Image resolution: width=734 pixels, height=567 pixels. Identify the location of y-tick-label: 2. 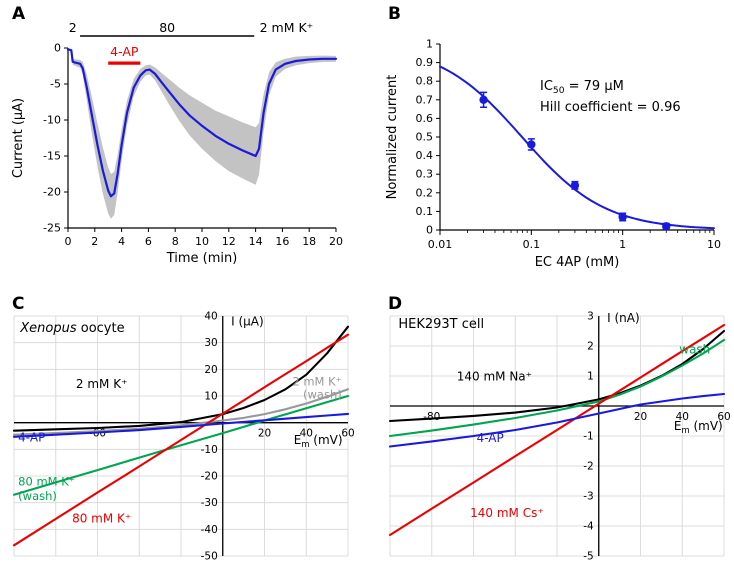
(590, 347).